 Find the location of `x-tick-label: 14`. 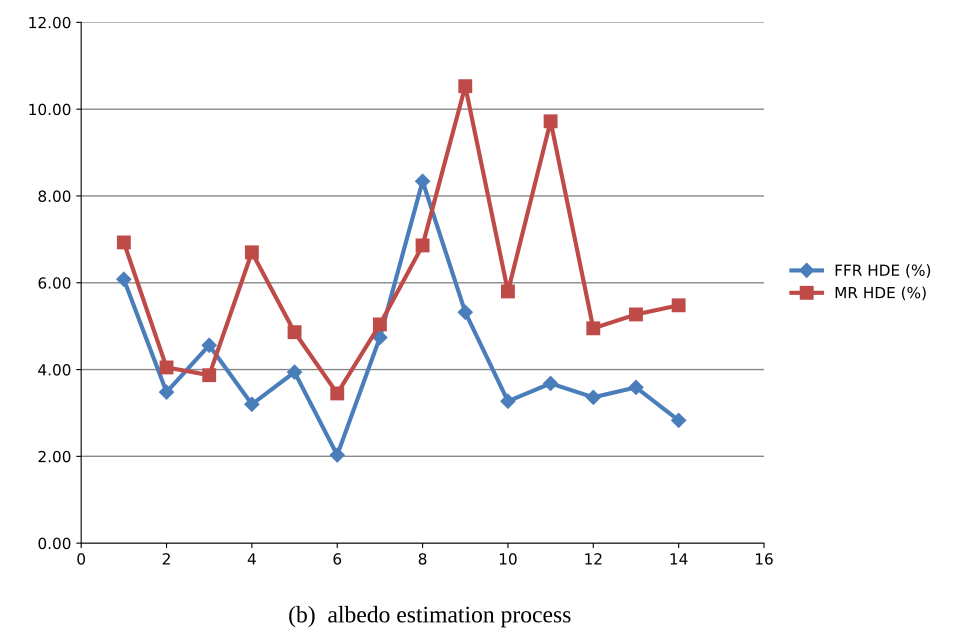

x-tick-label: 14 is located at coordinates (679, 558).